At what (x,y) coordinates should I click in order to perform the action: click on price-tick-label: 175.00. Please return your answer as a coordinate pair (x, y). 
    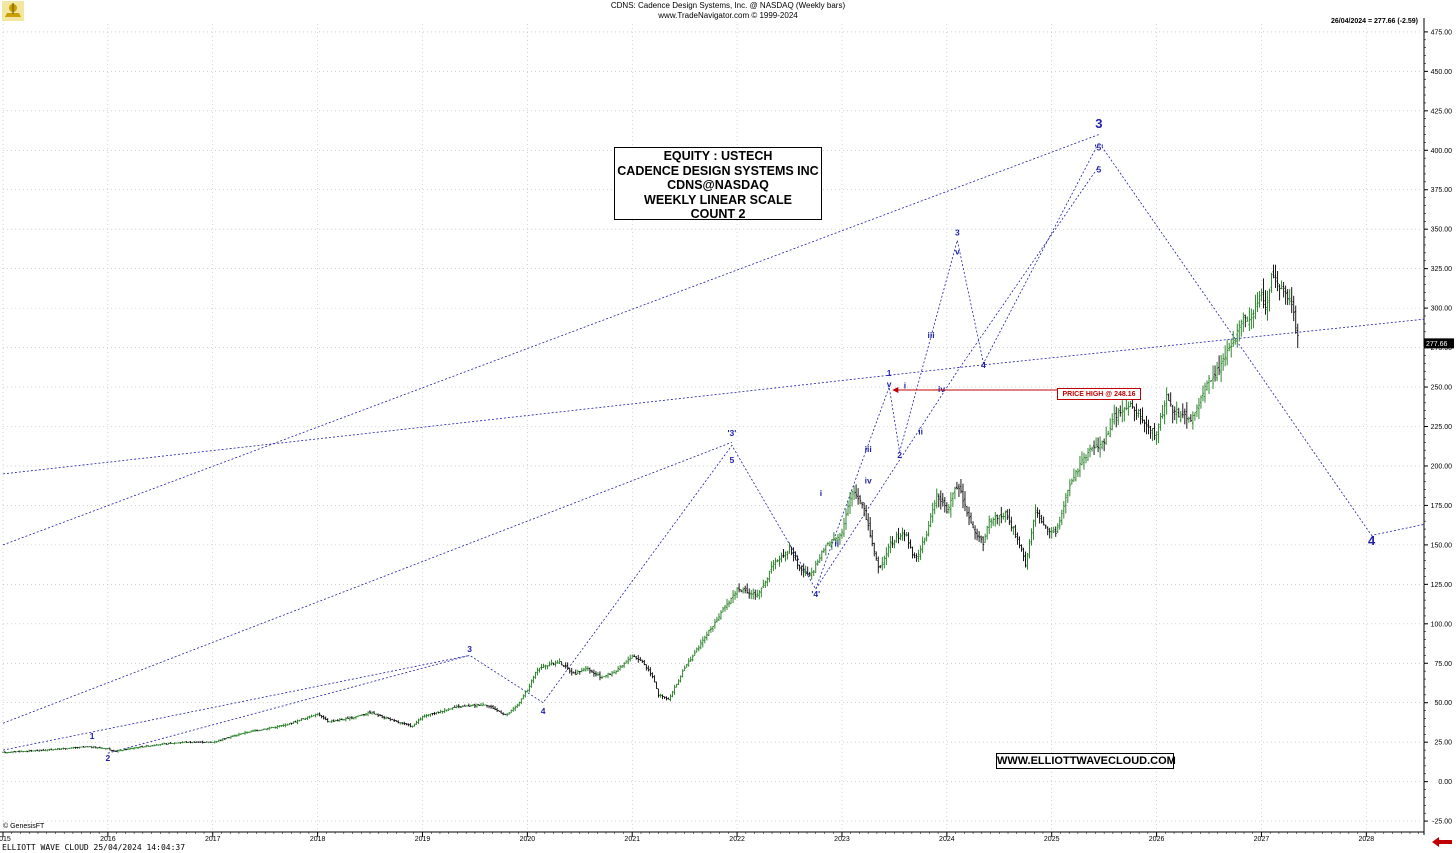
    Looking at the image, I should click on (1442, 506).